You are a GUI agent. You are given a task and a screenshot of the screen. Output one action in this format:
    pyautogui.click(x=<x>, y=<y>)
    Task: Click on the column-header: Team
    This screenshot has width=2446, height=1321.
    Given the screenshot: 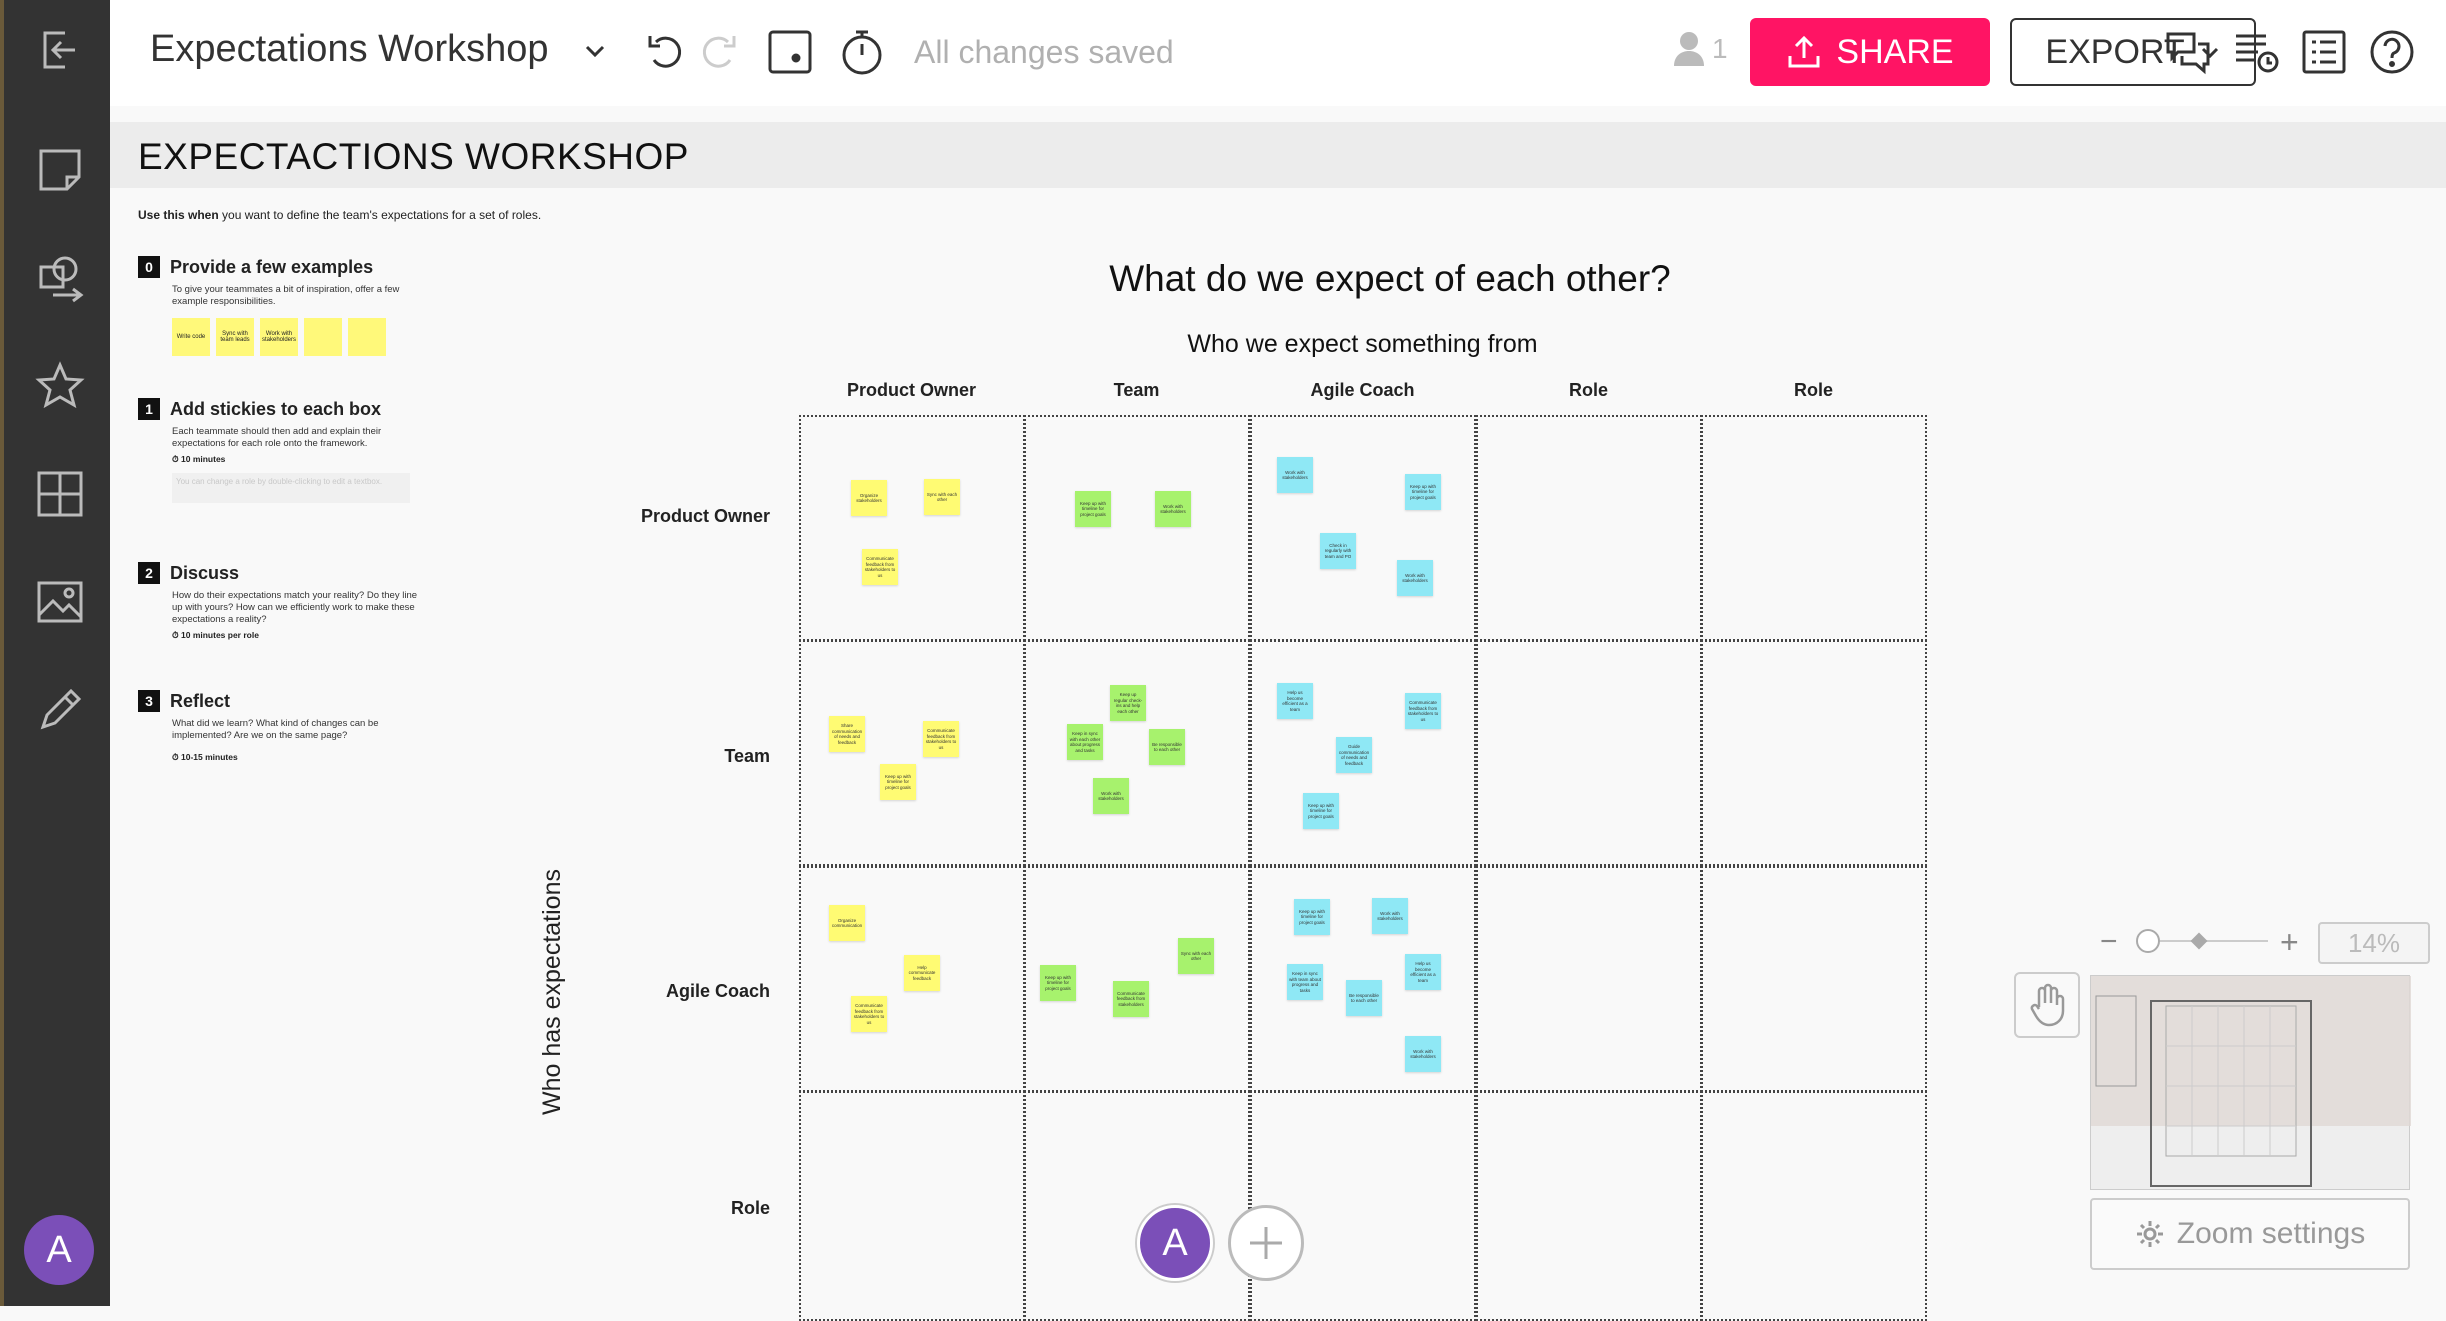 What is the action you would take?
    pyautogui.click(x=1136, y=390)
    